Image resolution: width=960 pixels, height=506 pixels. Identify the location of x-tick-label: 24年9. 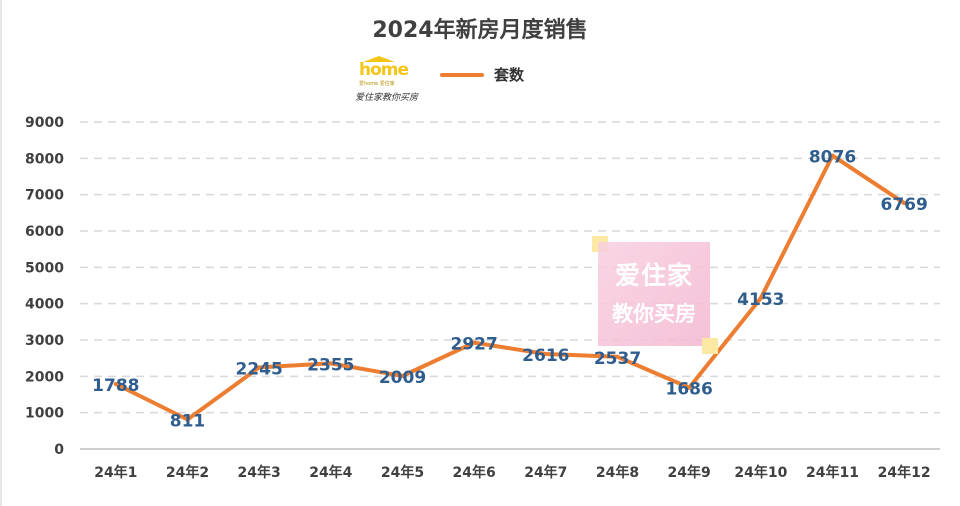
(689, 472).